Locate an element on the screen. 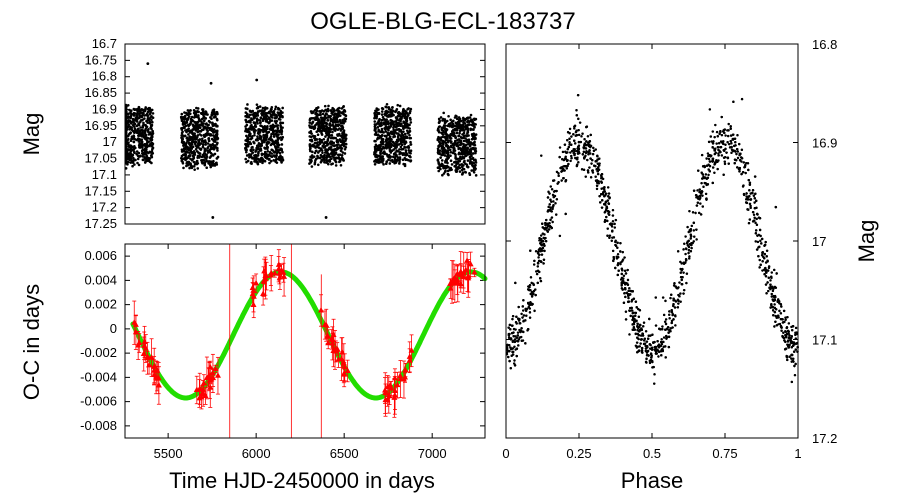  light-curve-ytick-label: 17.2 is located at coordinates (104, 207).